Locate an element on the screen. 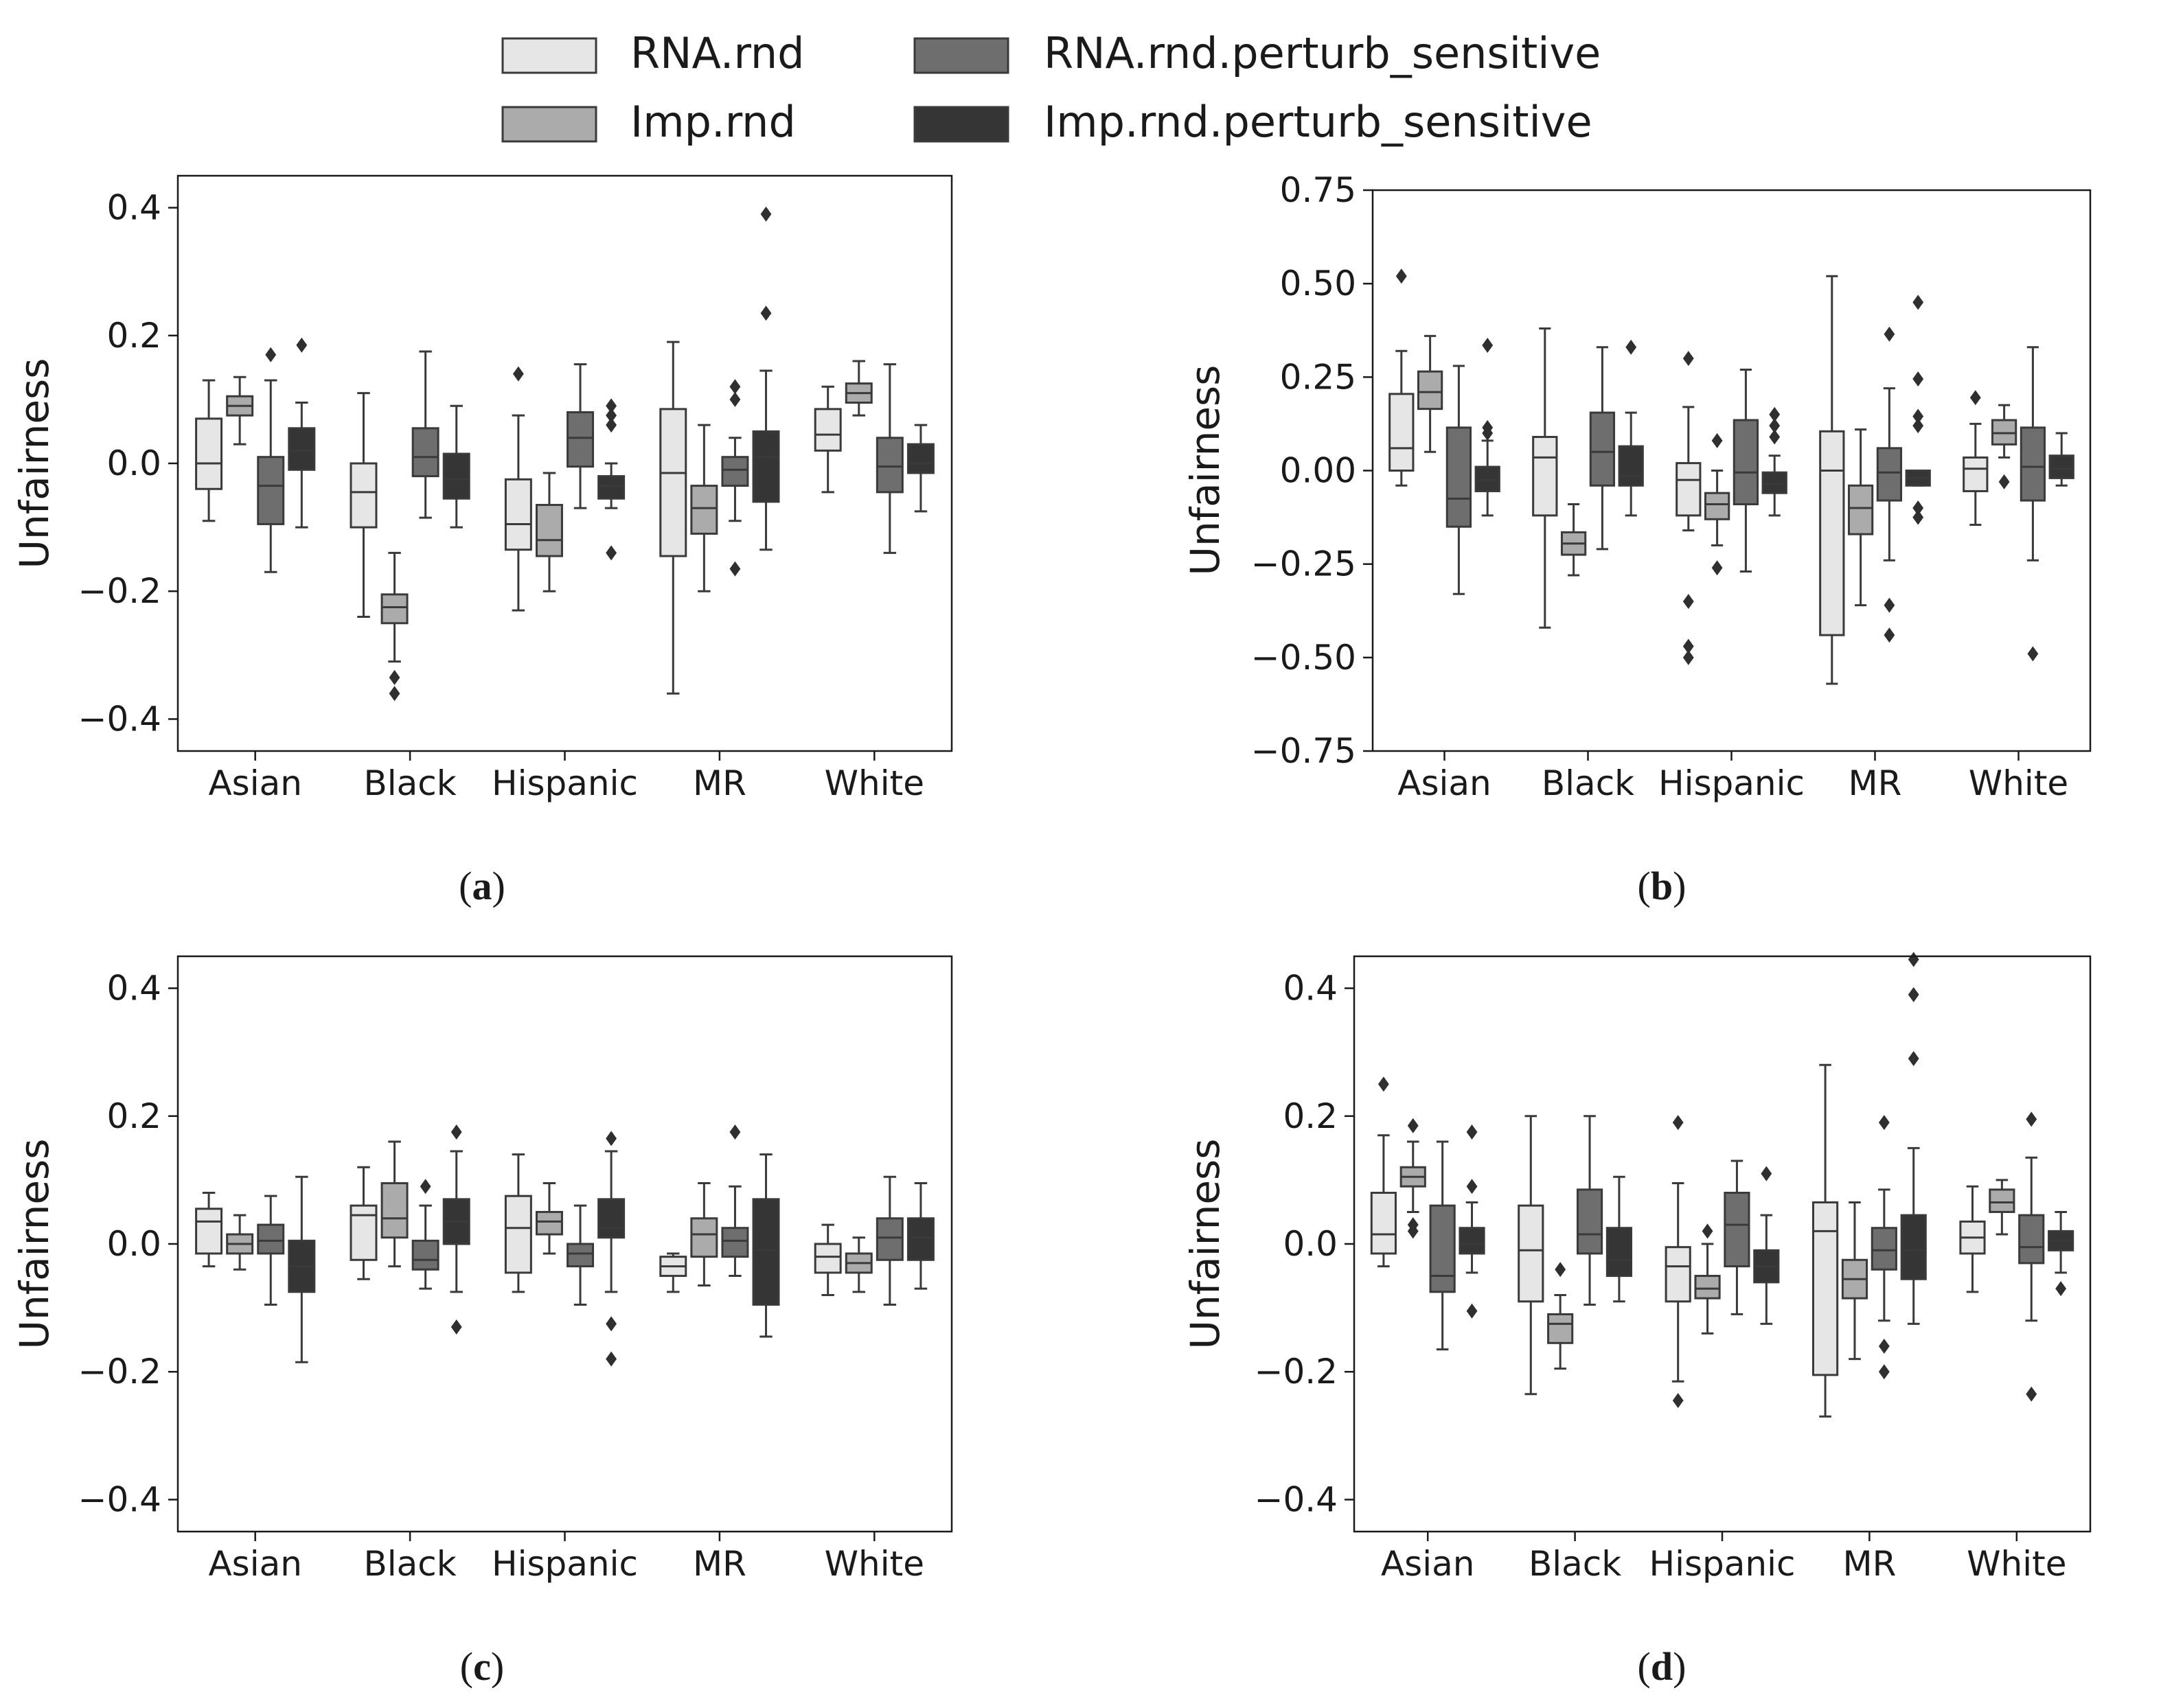  panel-b-xtick-label-asian: Asian is located at coordinates (1444, 783).